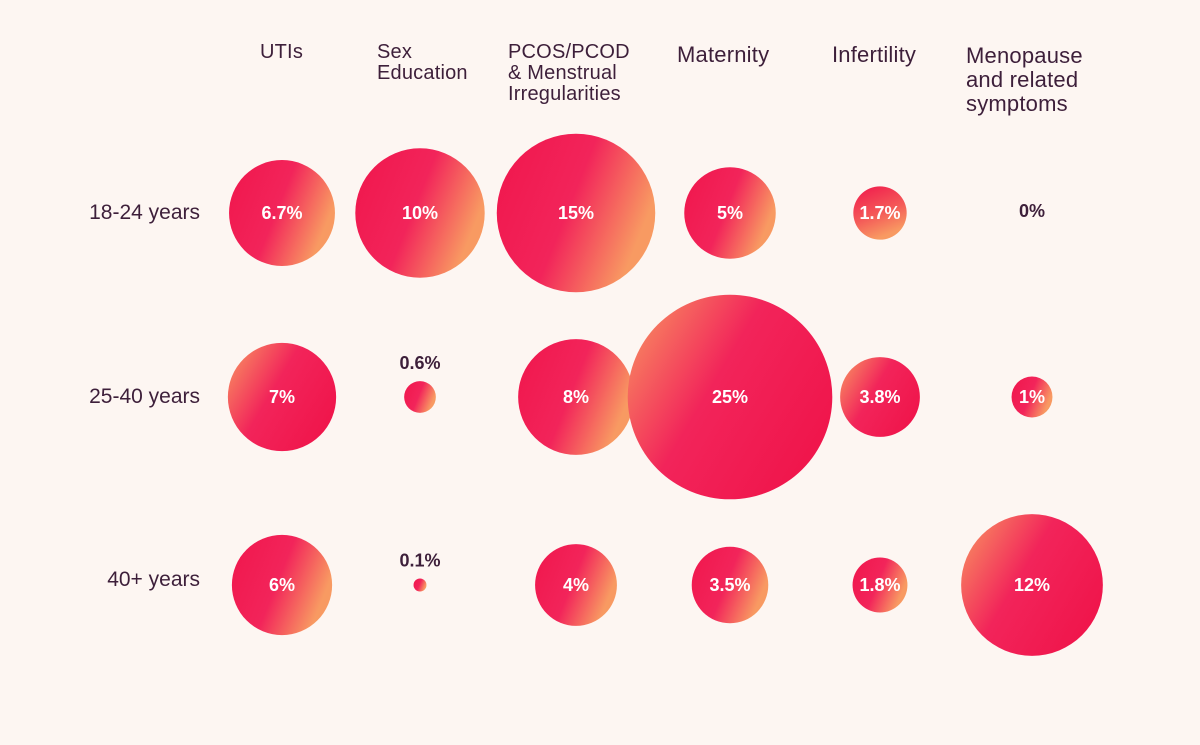 This screenshot has height=745, width=1200. I want to click on value-label-40-years-infertility: 1.8%, so click(879, 585).